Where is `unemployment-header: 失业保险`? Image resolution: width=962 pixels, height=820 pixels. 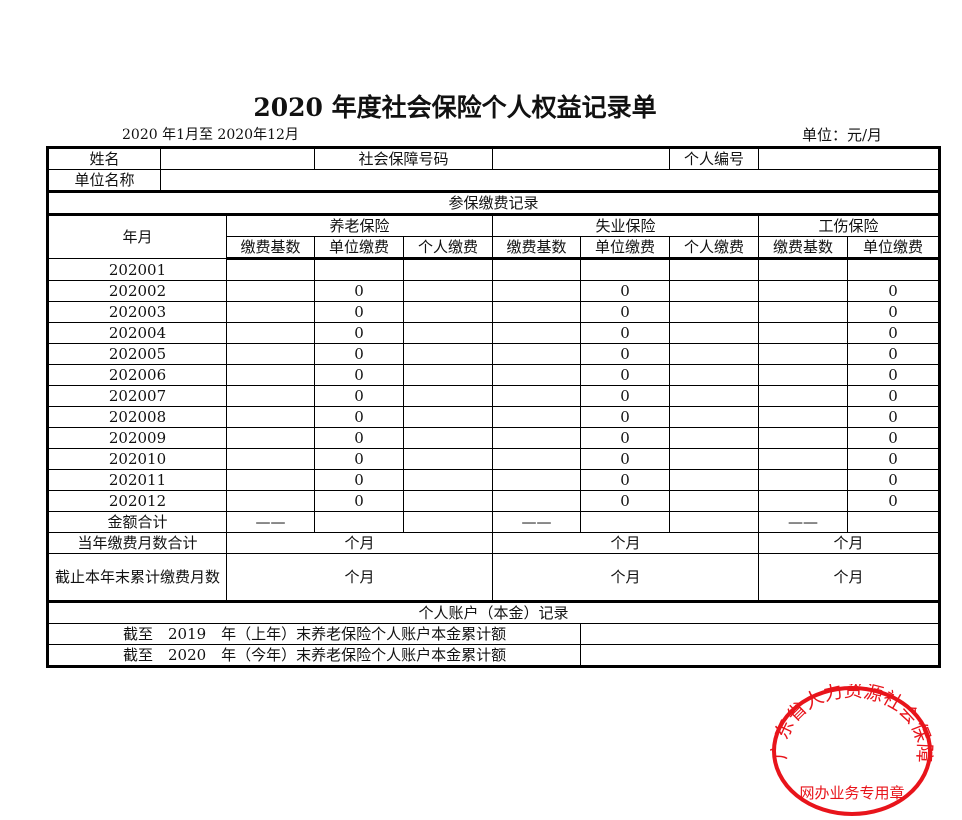 unemployment-header: 失业保险 is located at coordinates (626, 225).